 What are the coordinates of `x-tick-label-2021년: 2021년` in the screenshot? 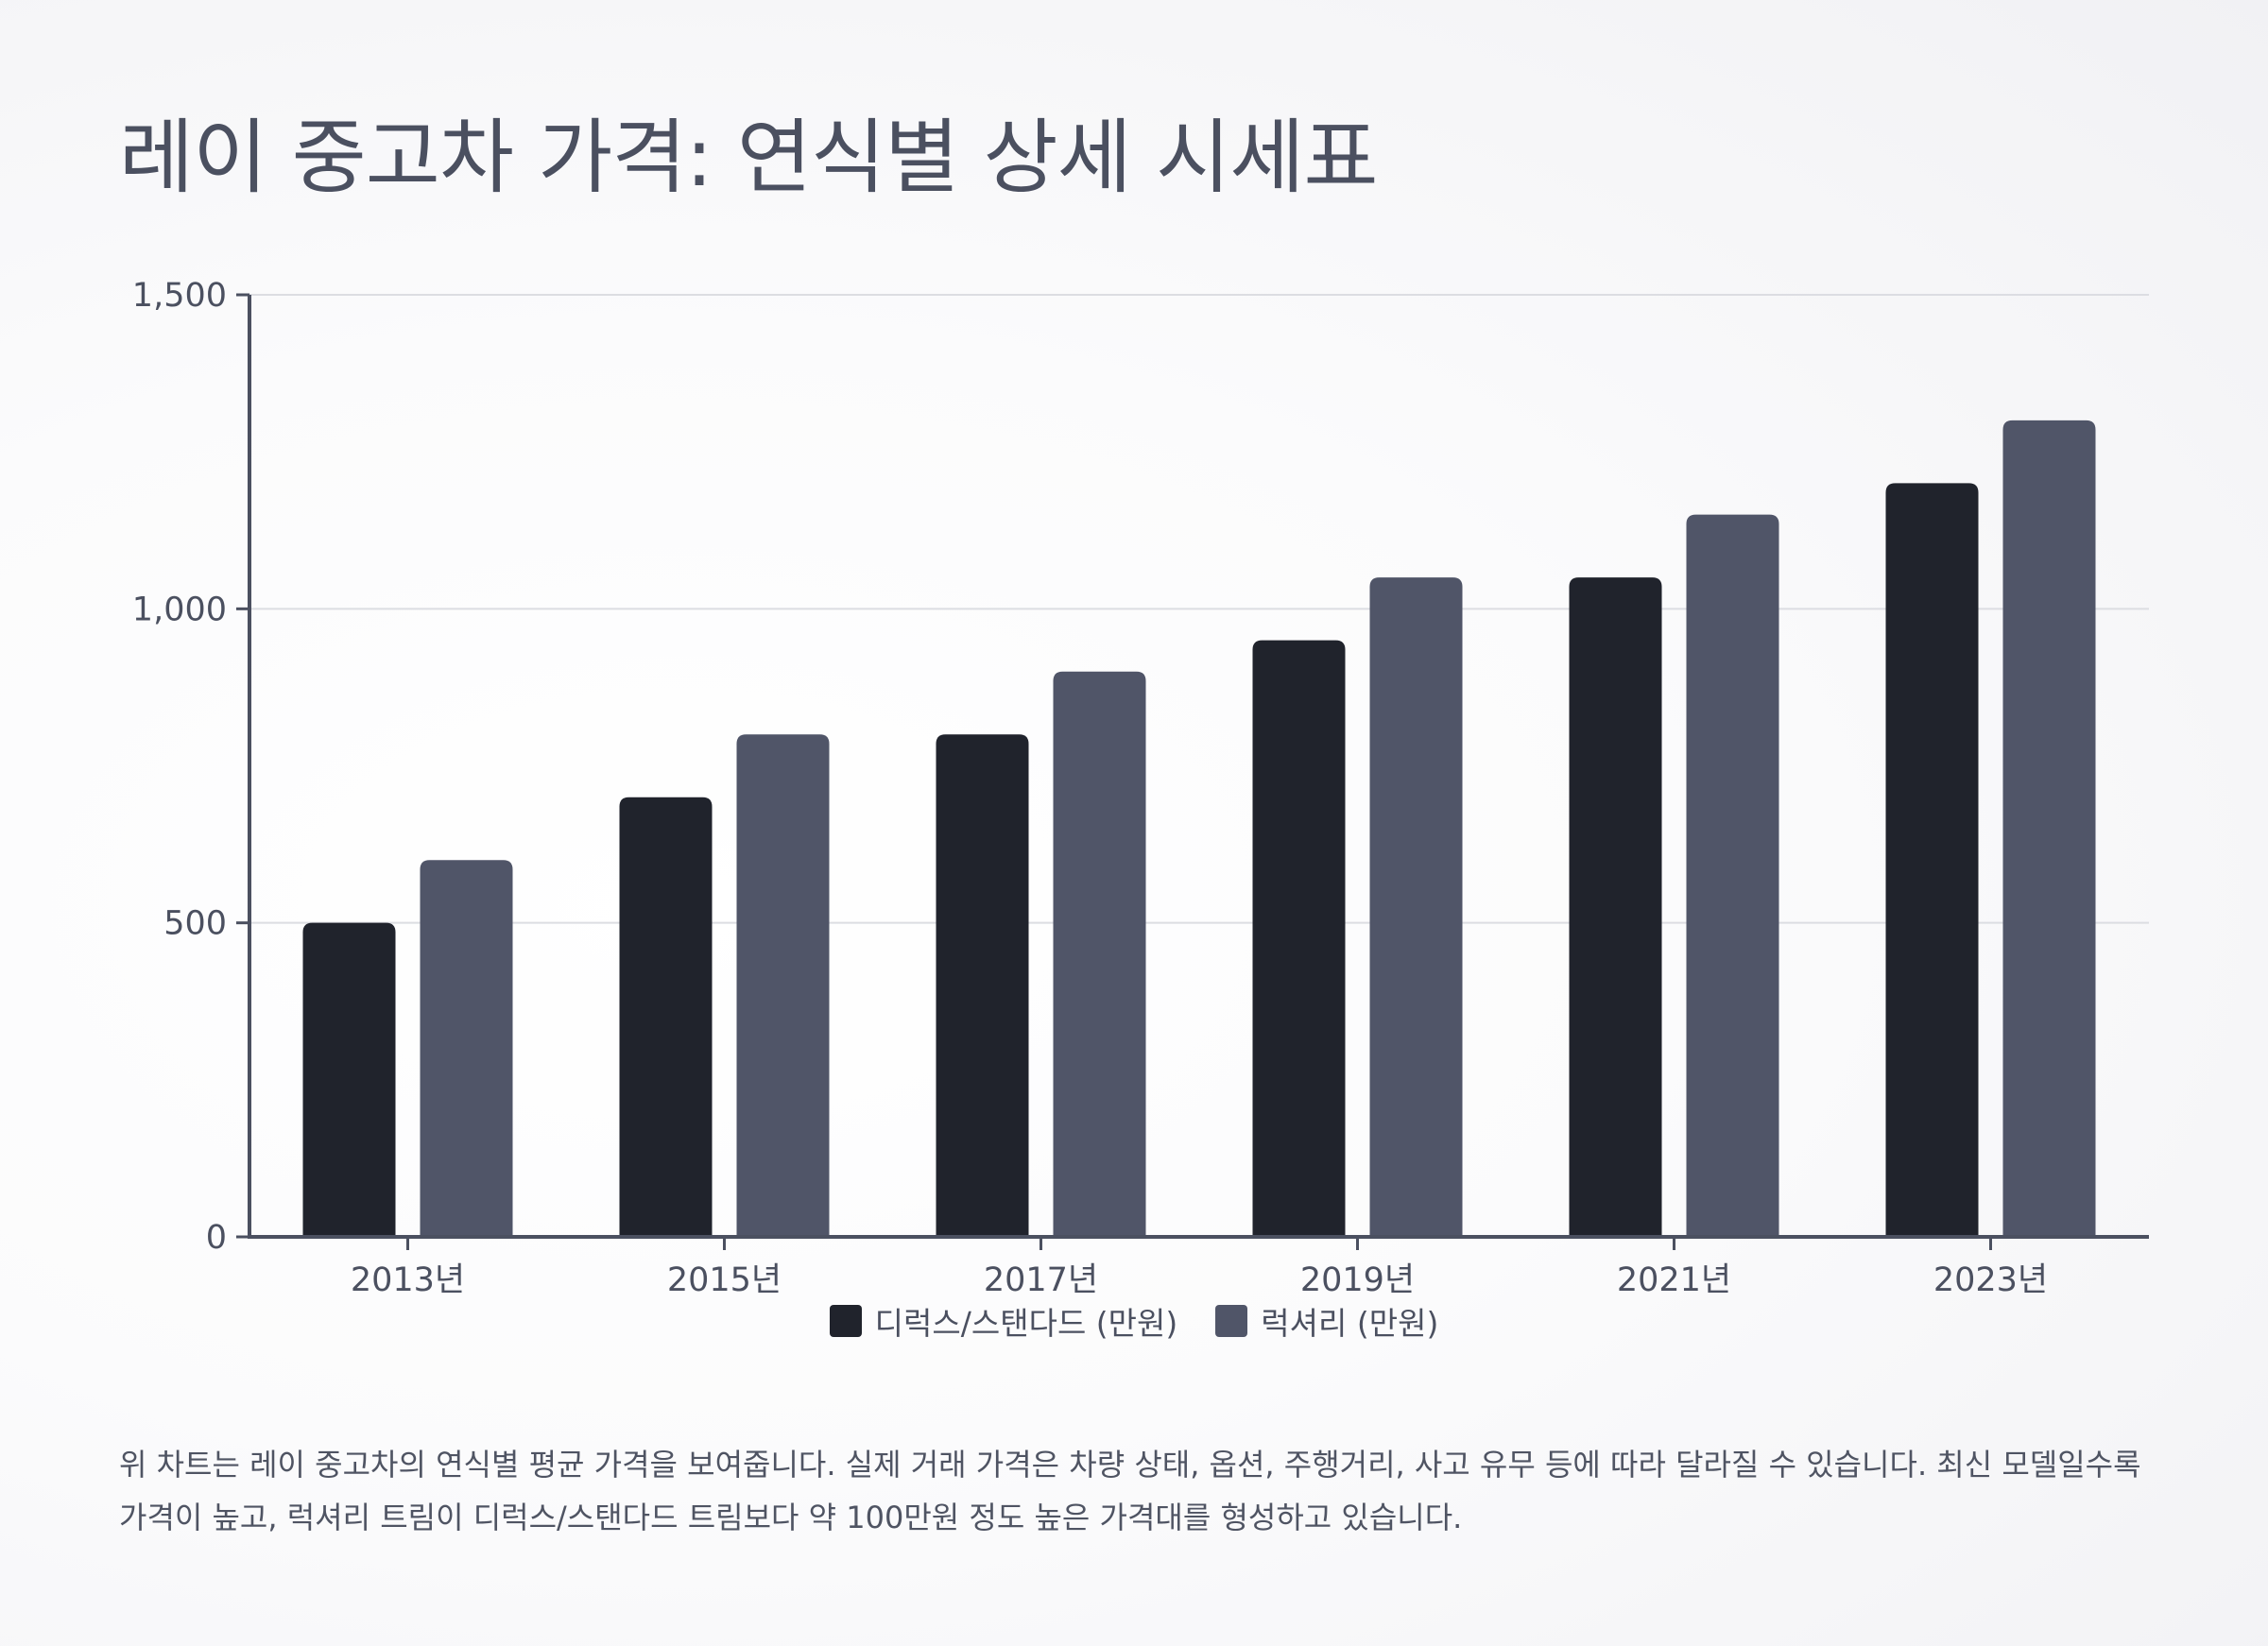 It's located at (1674, 1280).